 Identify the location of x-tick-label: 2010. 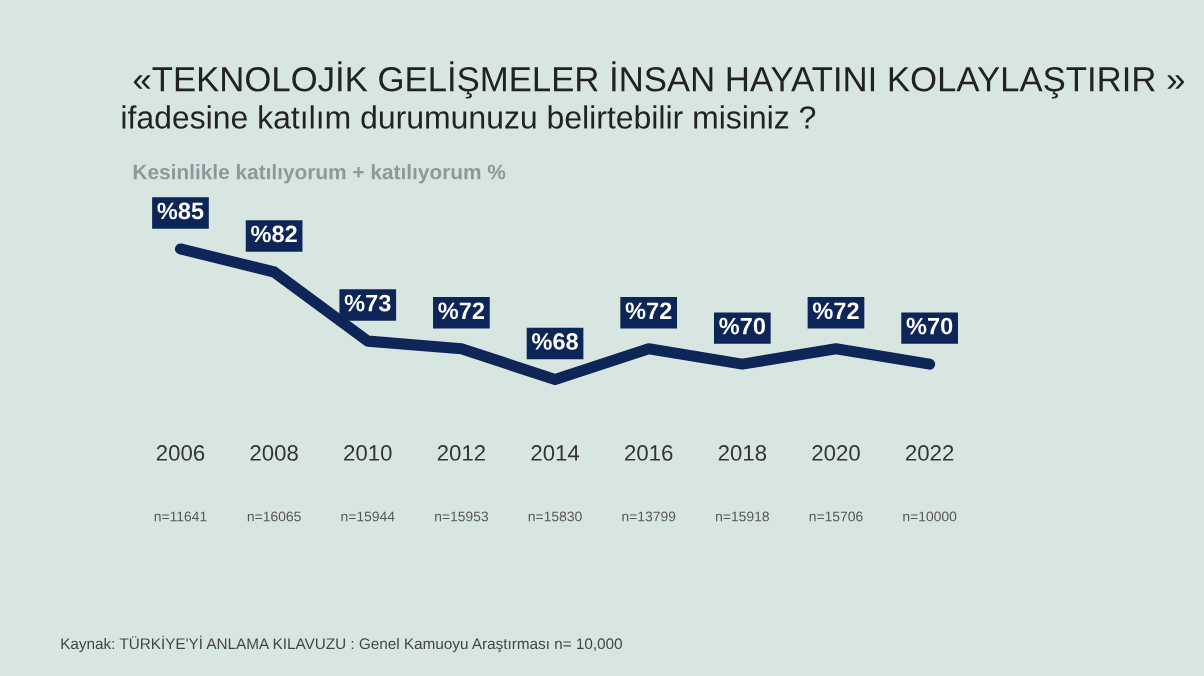
(368, 453).